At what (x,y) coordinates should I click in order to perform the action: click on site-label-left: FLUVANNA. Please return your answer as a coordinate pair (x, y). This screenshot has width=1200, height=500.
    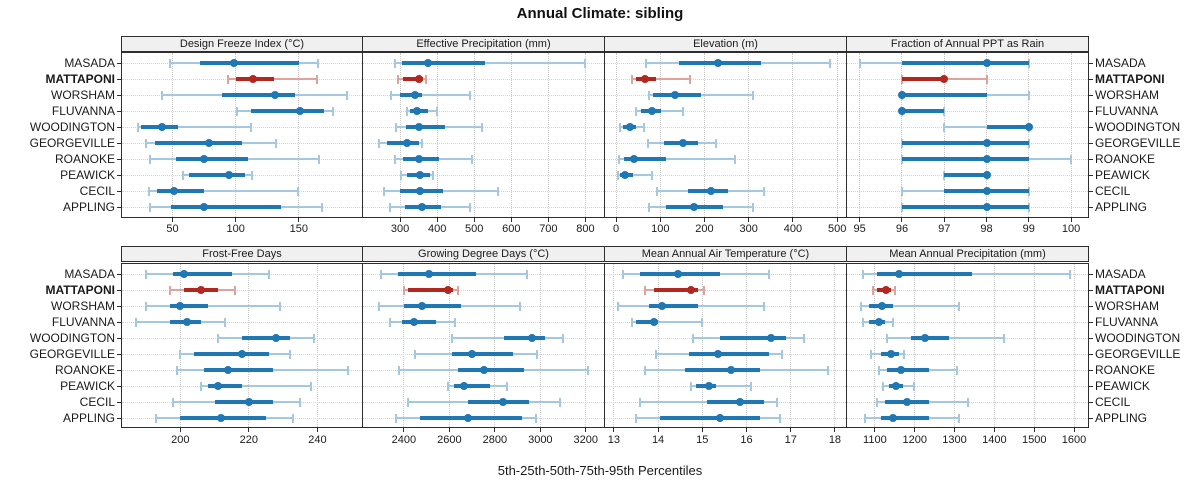
    Looking at the image, I should click on (83, 322).